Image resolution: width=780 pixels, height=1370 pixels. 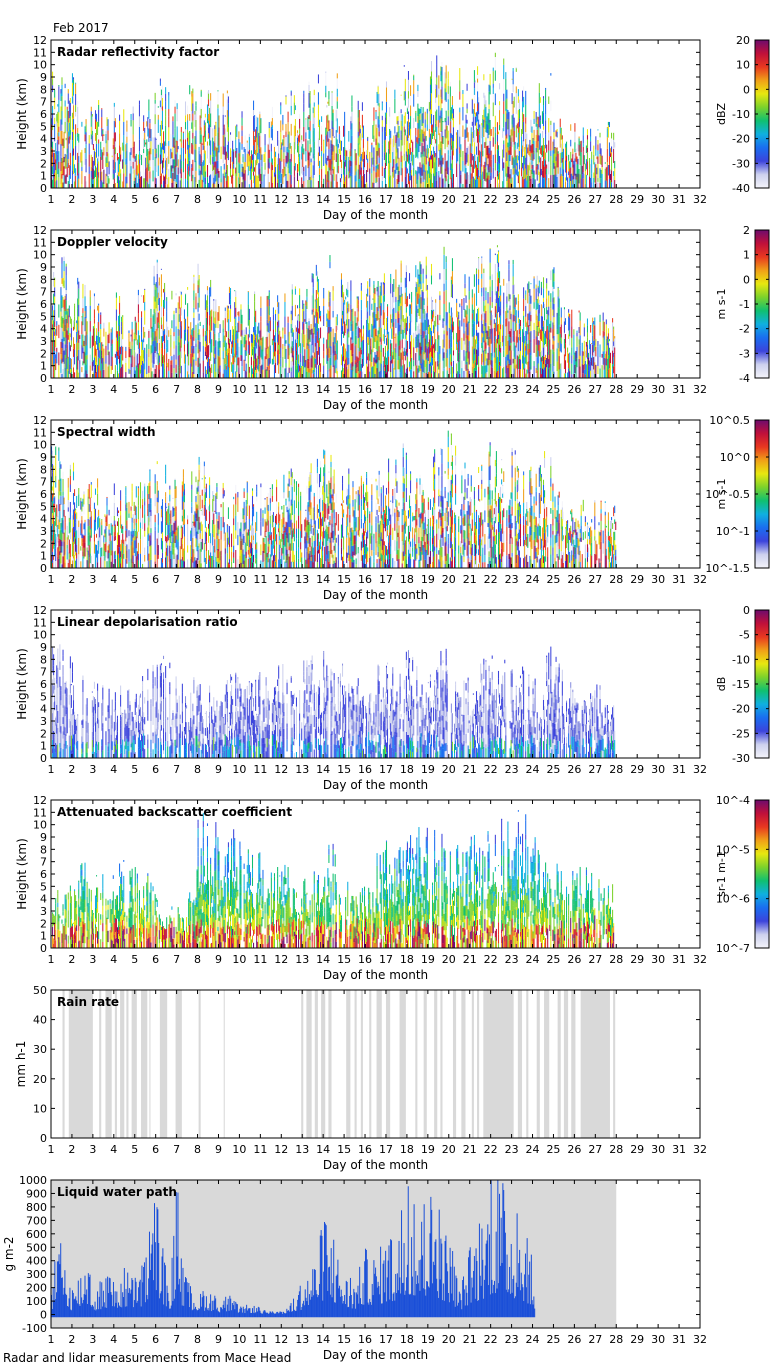 What do you see at coordinates (491, 199) in the screenshot?
I see `x-tick-label: 22` at bounding box center [491, 199].